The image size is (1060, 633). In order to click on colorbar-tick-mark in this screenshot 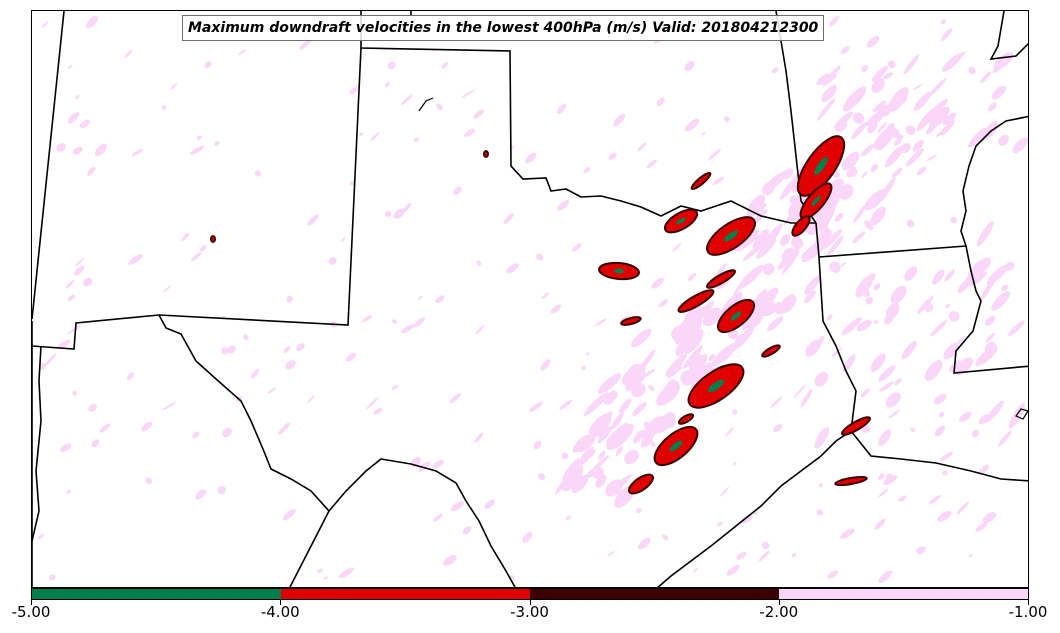, I will do `click(31, 602)`.